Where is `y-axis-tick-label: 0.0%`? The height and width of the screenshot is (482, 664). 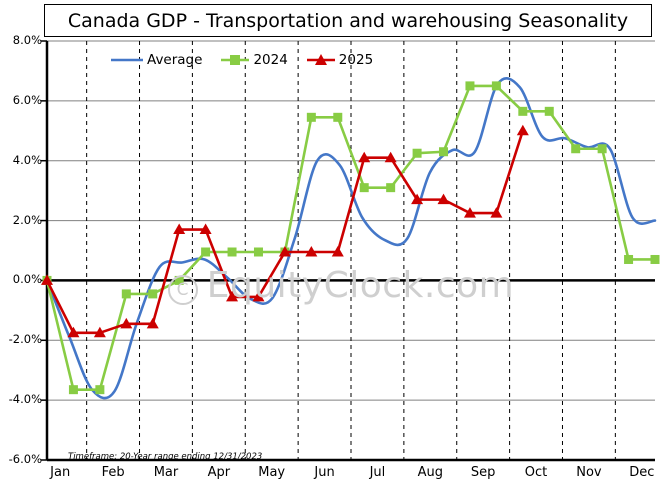
y-axis-tick-label: 0.0% is located at coordinates (27, 279).